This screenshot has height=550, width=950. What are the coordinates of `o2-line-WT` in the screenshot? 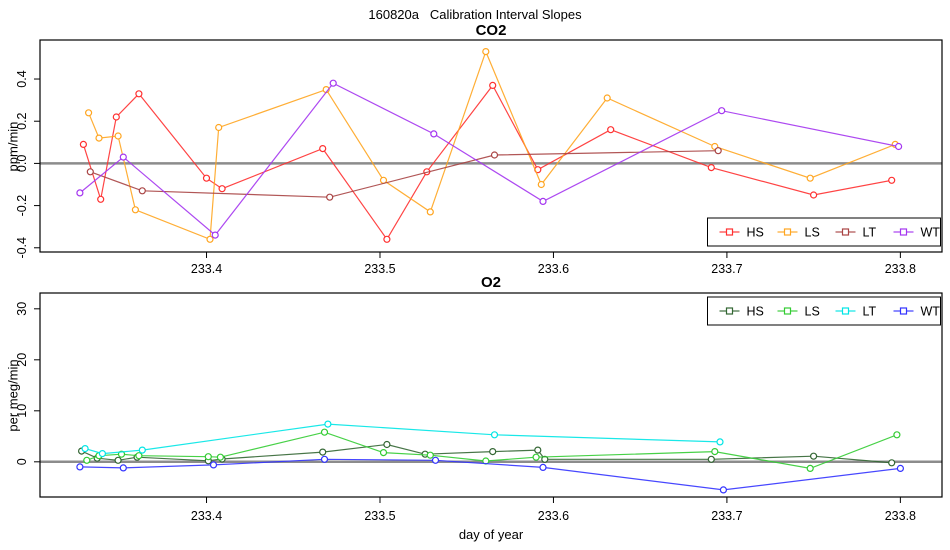 It's located at (490, 474).